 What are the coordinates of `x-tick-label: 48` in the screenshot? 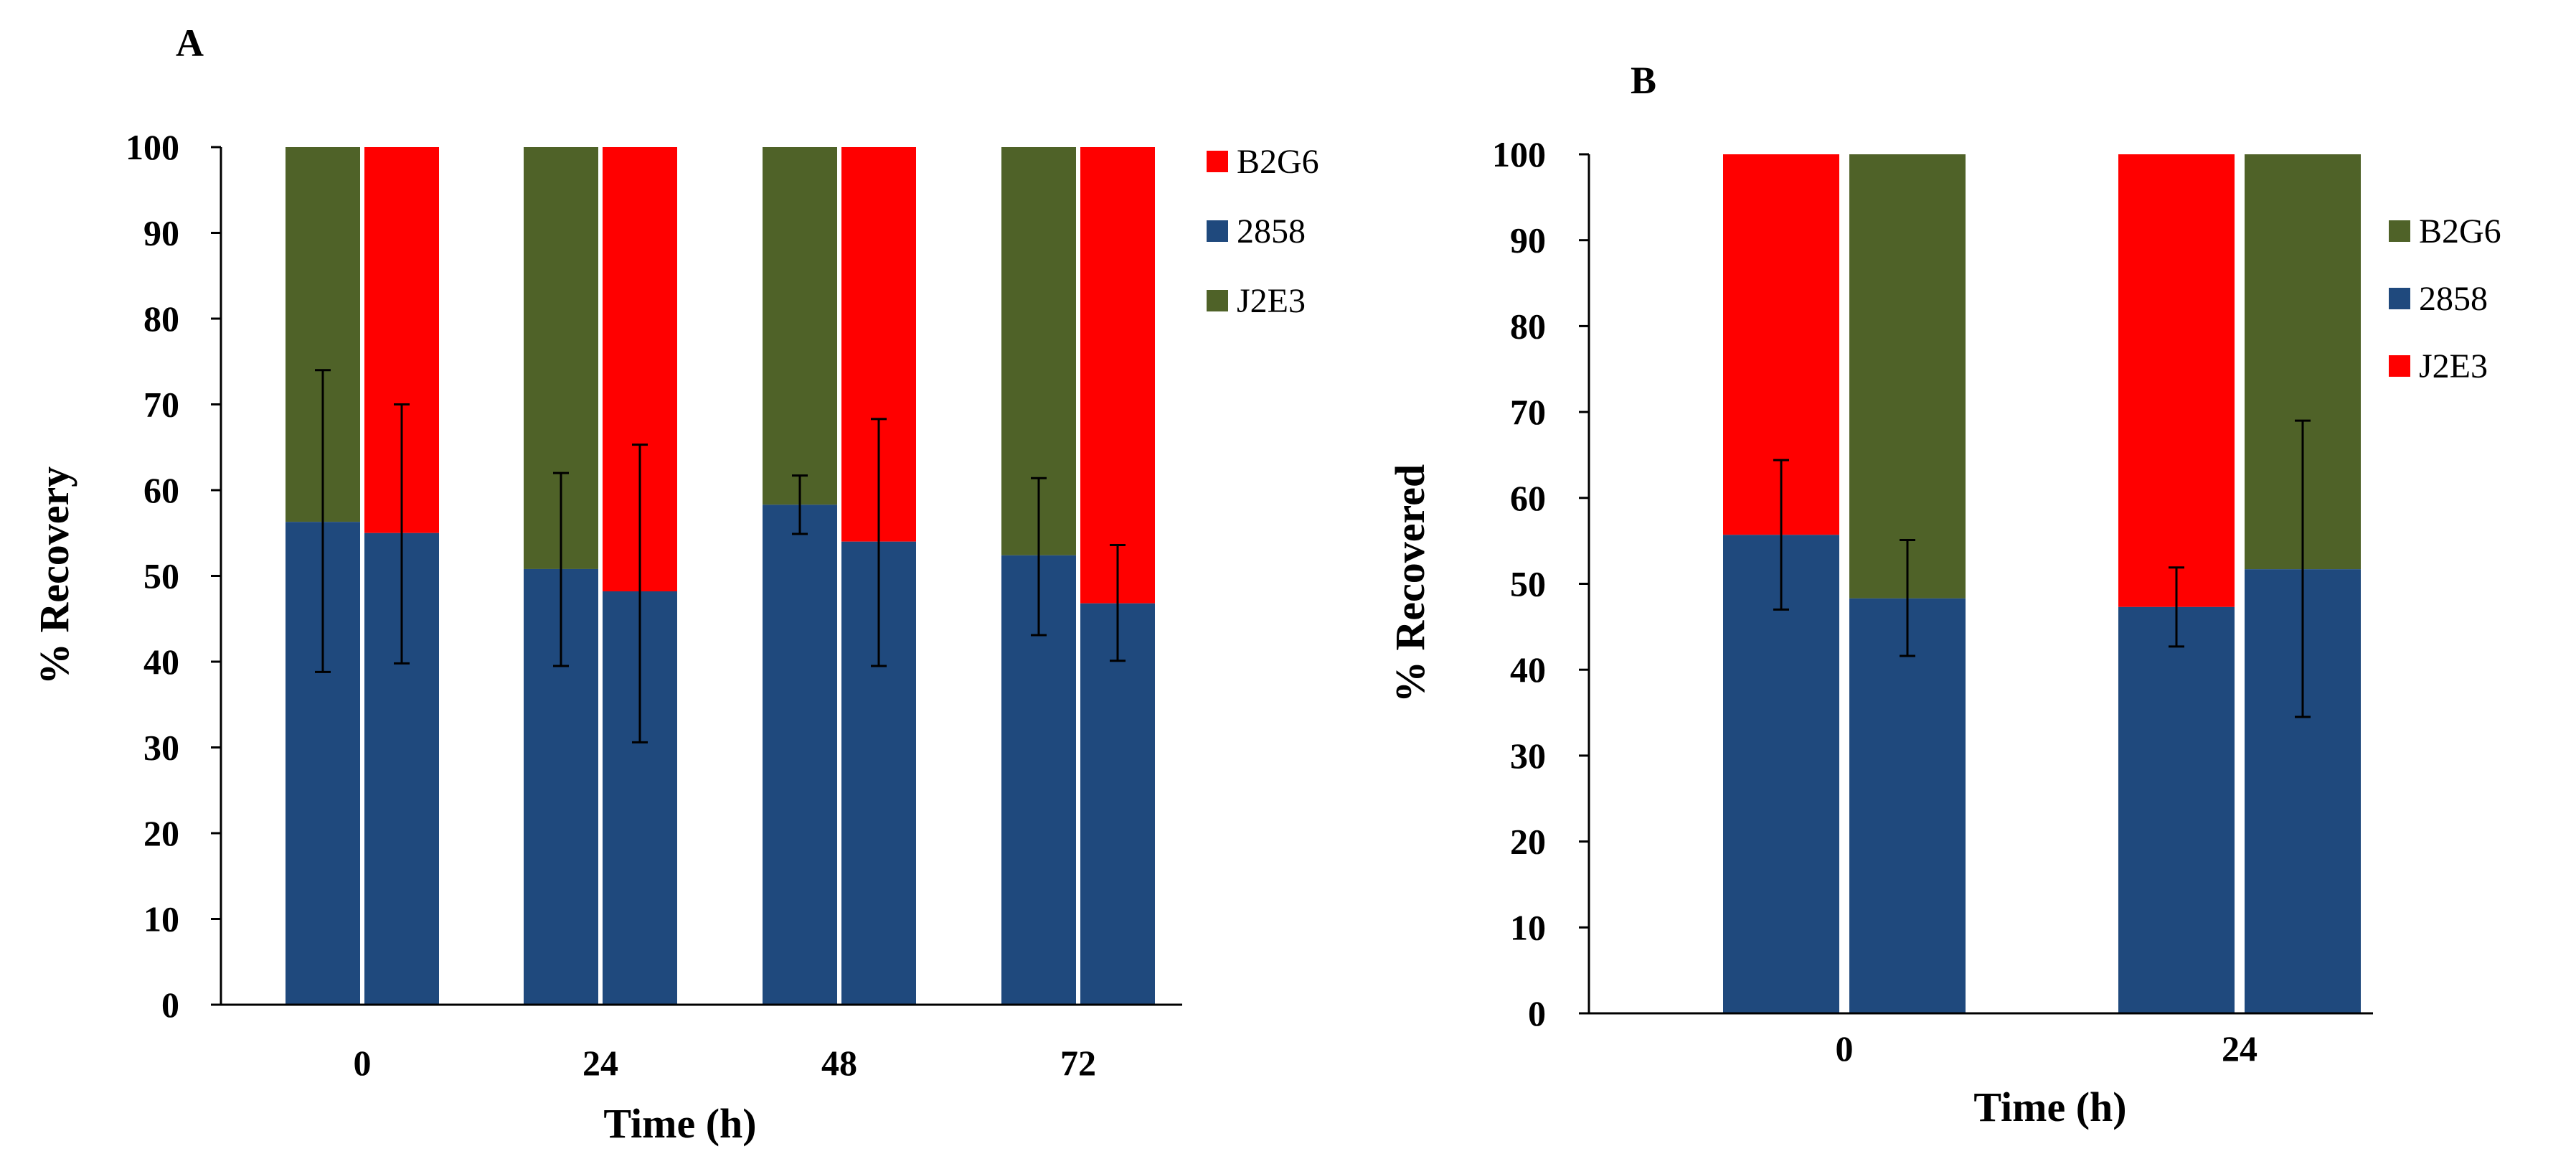 It's located at (839, 1063).